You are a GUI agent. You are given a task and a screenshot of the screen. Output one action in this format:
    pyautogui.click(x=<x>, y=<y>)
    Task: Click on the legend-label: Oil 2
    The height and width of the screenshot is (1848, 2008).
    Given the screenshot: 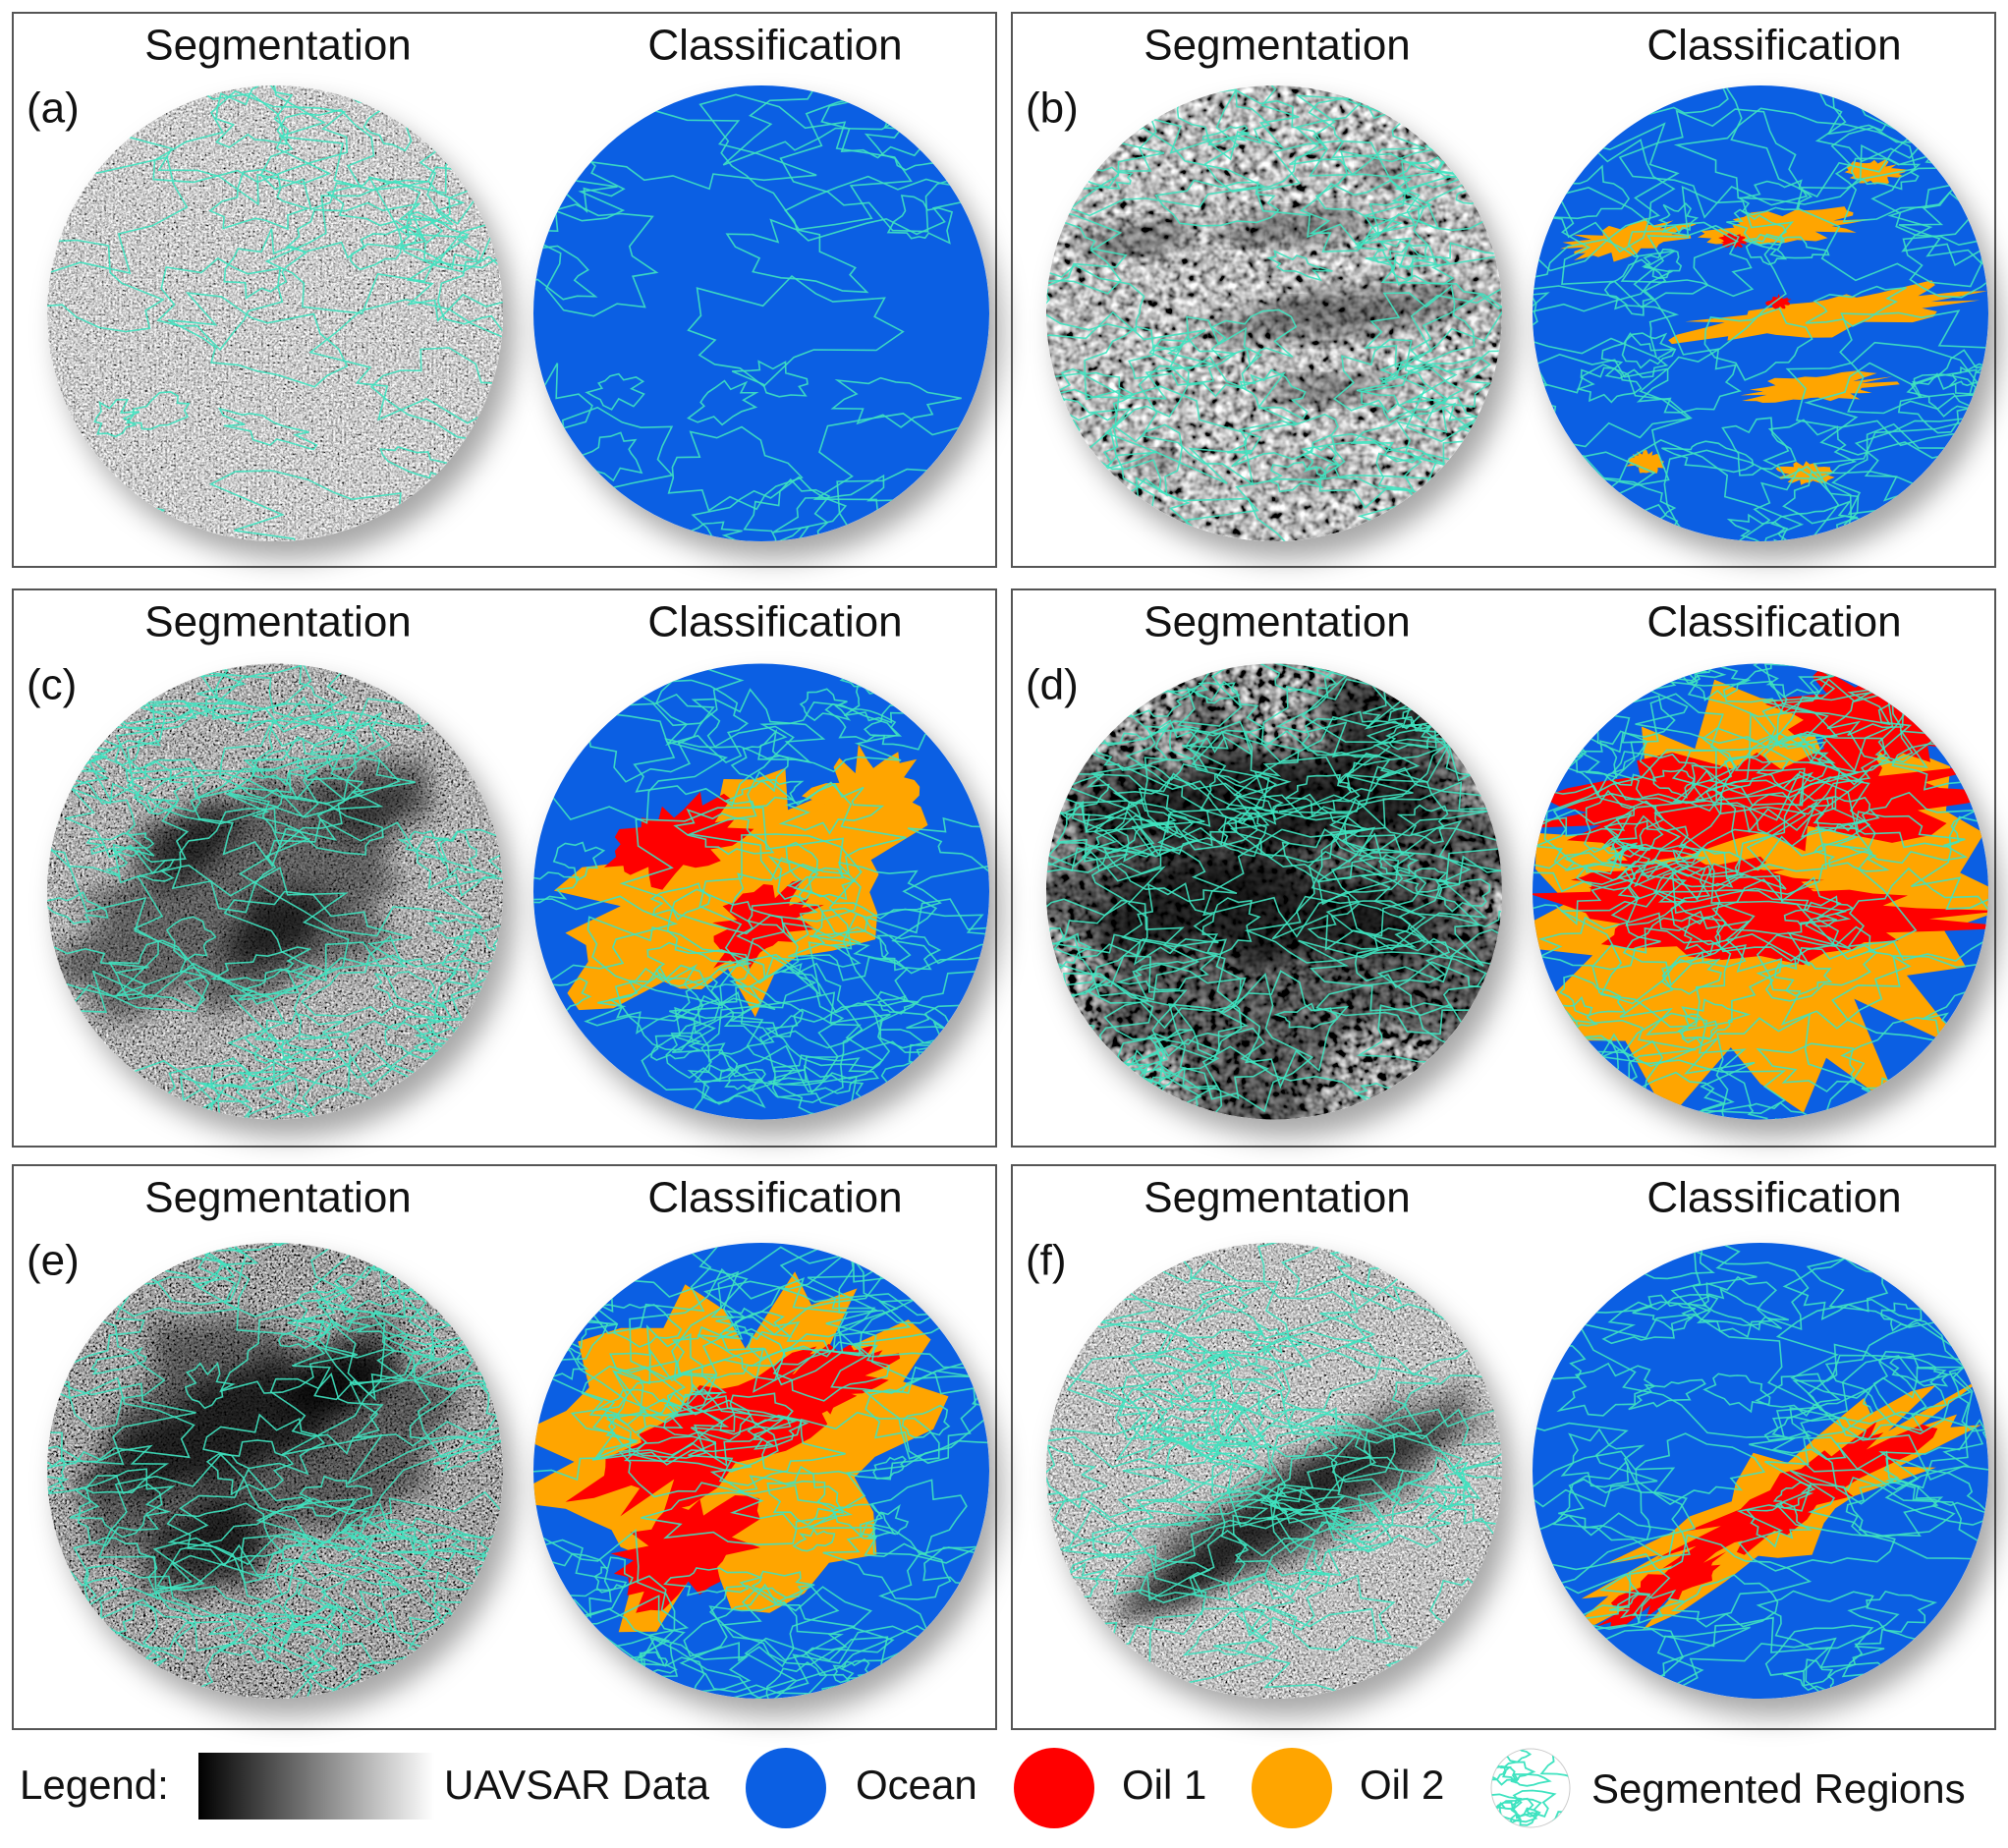 What is the action you would take?
    pyautogui.click(x=1402, y=1785)
    